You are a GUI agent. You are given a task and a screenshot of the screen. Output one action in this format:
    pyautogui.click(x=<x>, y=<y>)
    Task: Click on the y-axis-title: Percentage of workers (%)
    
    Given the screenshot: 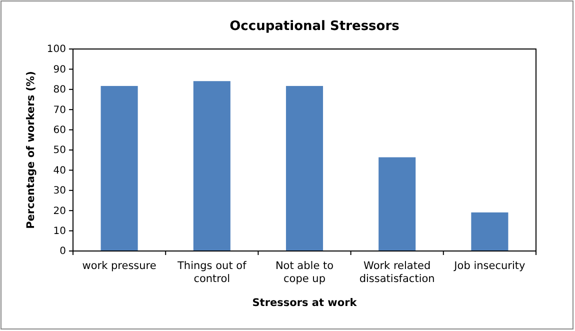 What is the action you would take?
    pyautogui.click(x=31, y=150)
    